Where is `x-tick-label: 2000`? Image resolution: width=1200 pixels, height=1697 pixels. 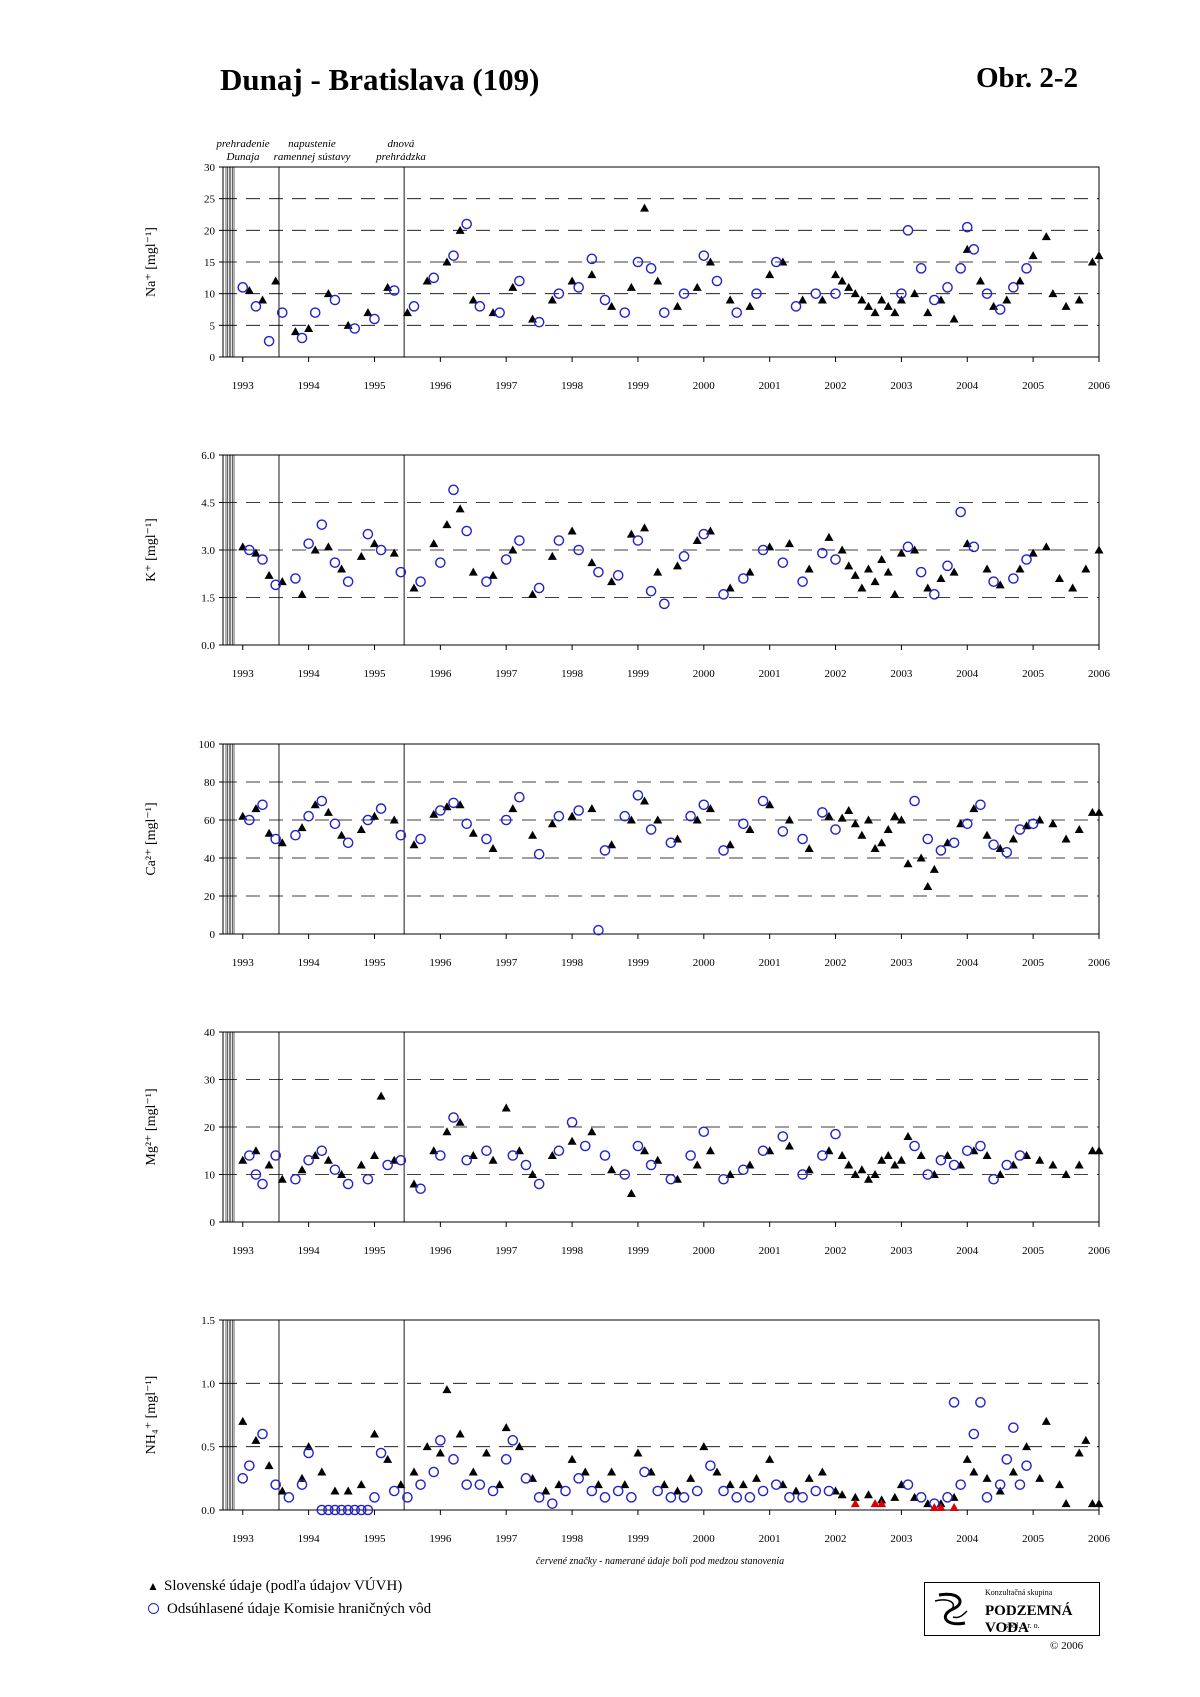 x-tick-label: 2000 is located at coordinates (704, 1251).